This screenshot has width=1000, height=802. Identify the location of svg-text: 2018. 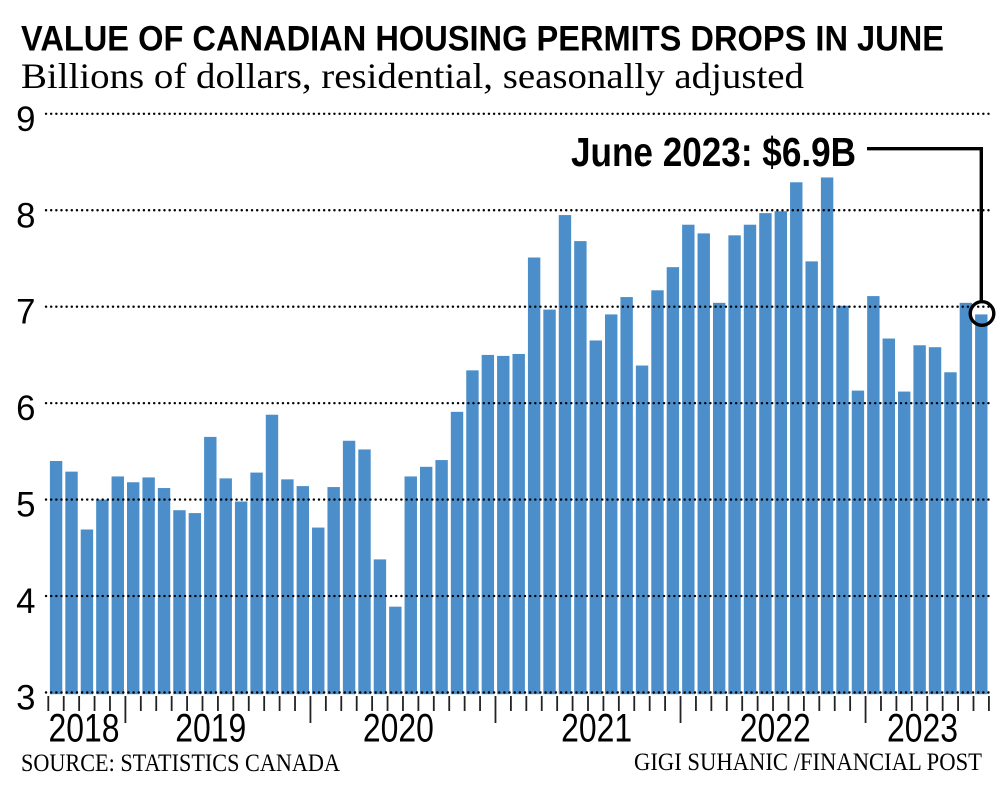
(84, 729).